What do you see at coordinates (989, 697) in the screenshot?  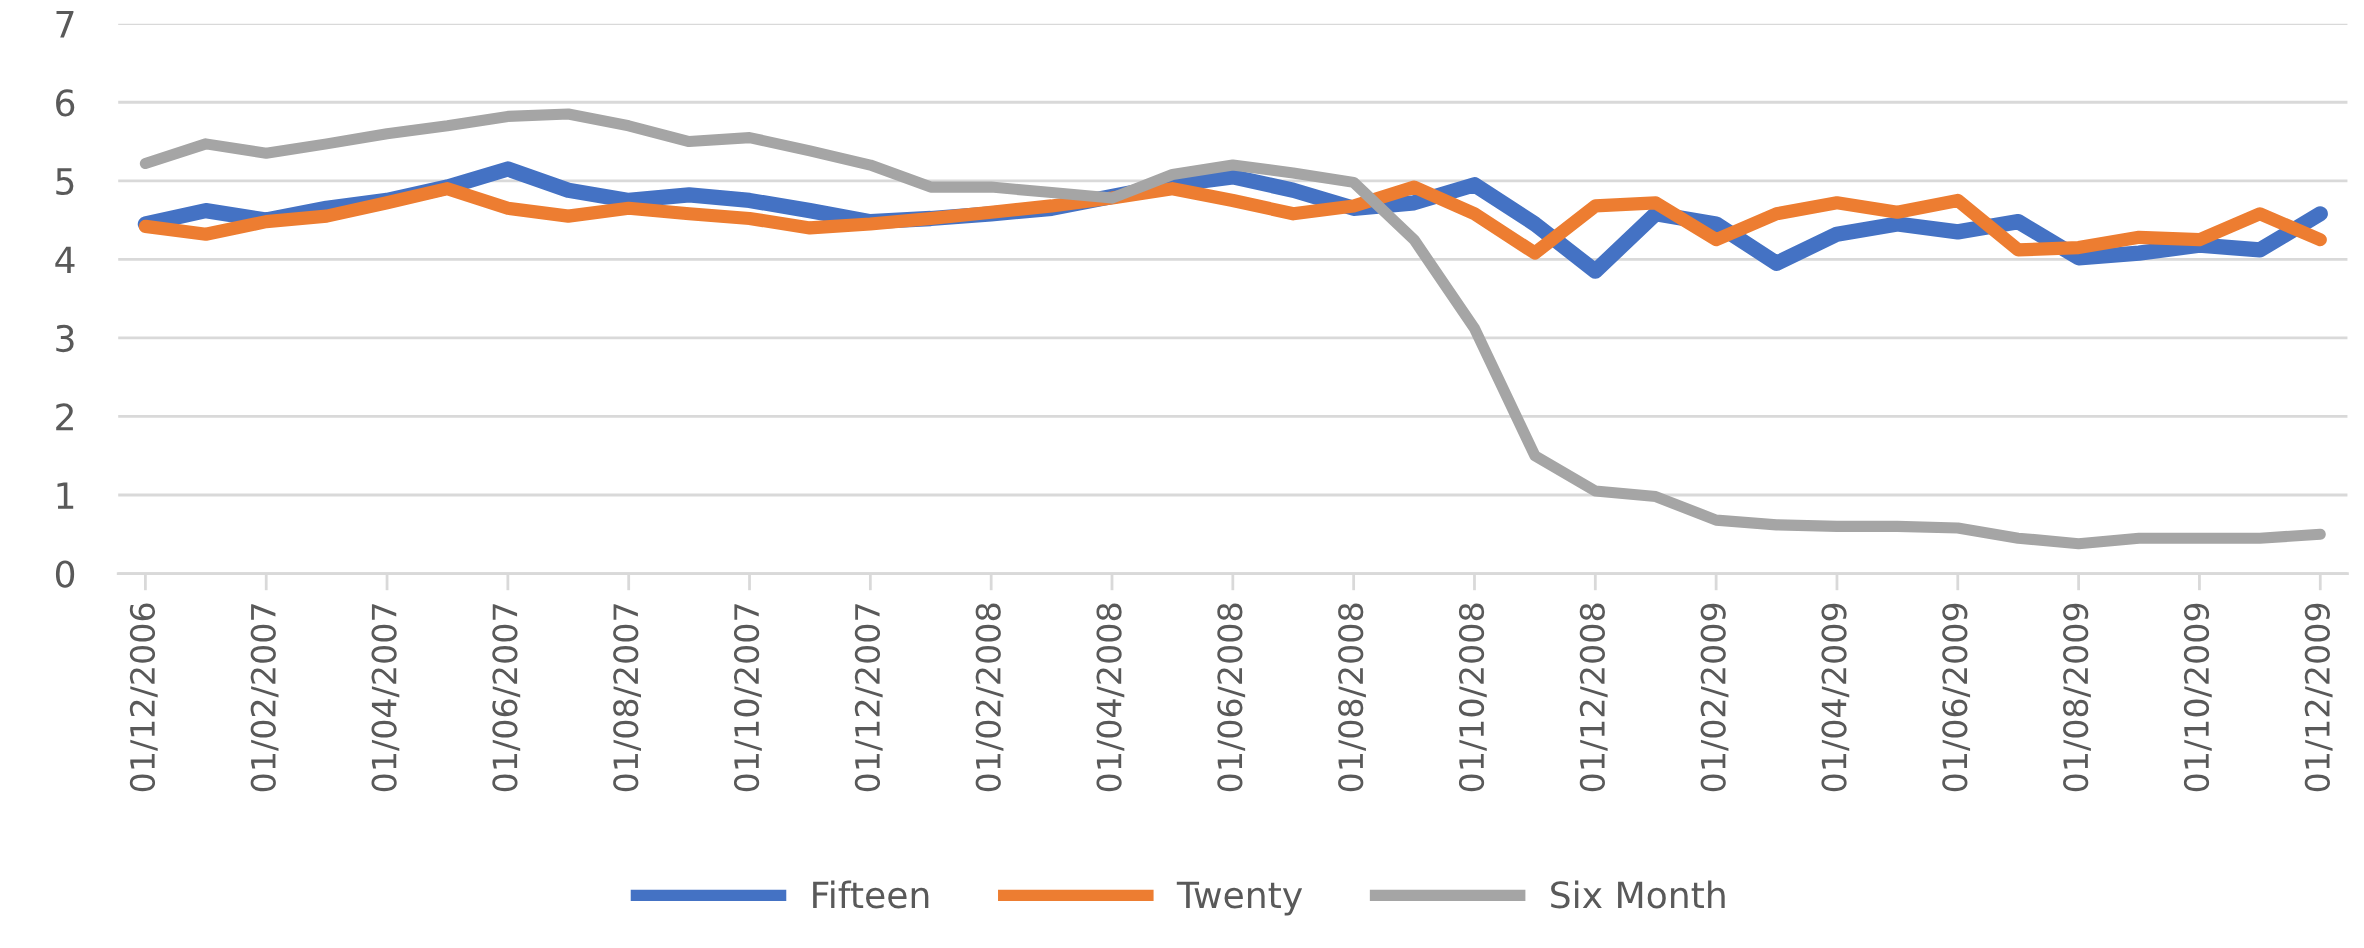 I see `x-tick-label: 01/02/2008` at bounding box center [989, 697].